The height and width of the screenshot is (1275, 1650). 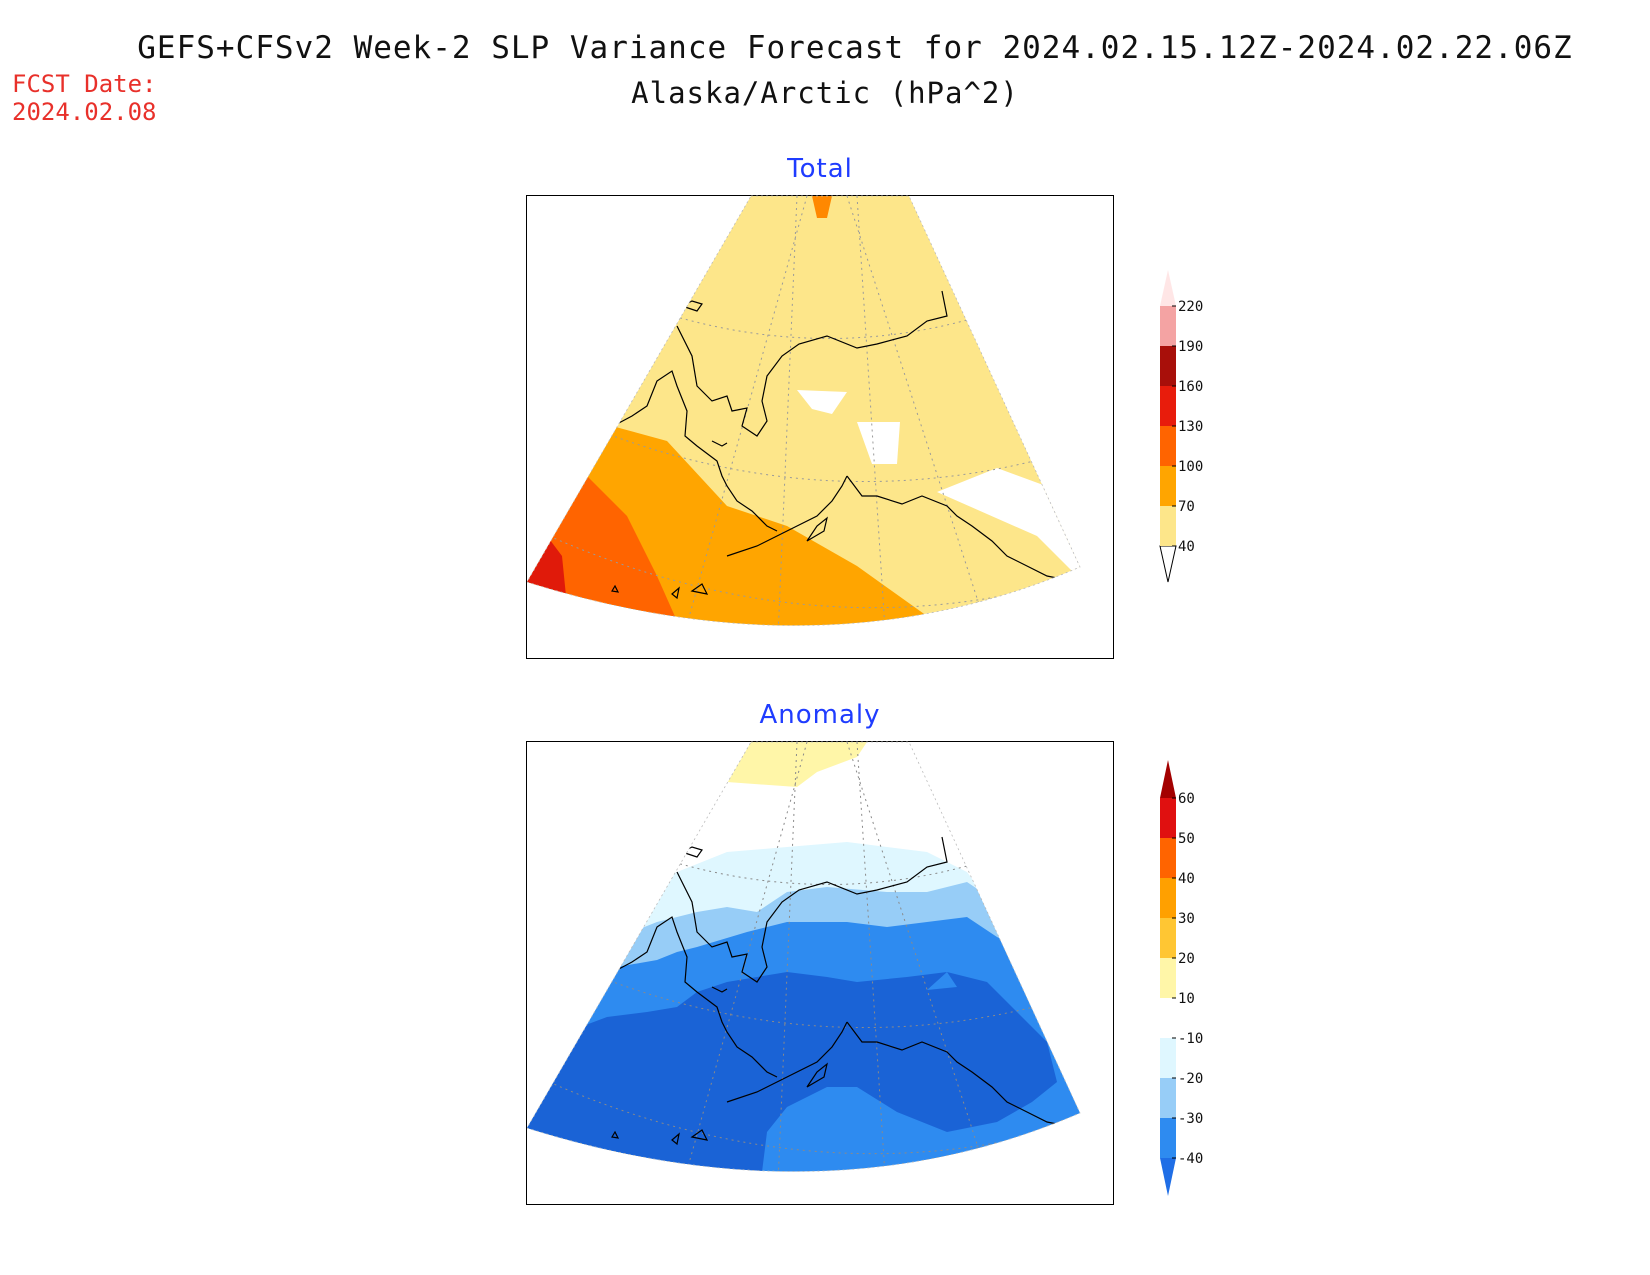 What do you see at coordinates (1186, 959) in the screenshot?
I see `colorbar-tick-label: 20` at bounding box center [1186, 959].